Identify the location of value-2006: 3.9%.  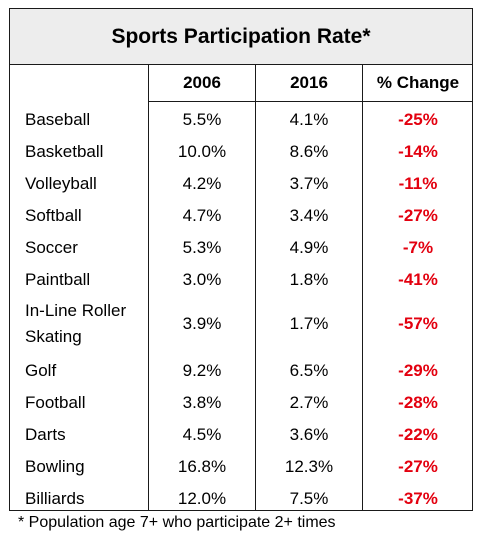
(202, 323).